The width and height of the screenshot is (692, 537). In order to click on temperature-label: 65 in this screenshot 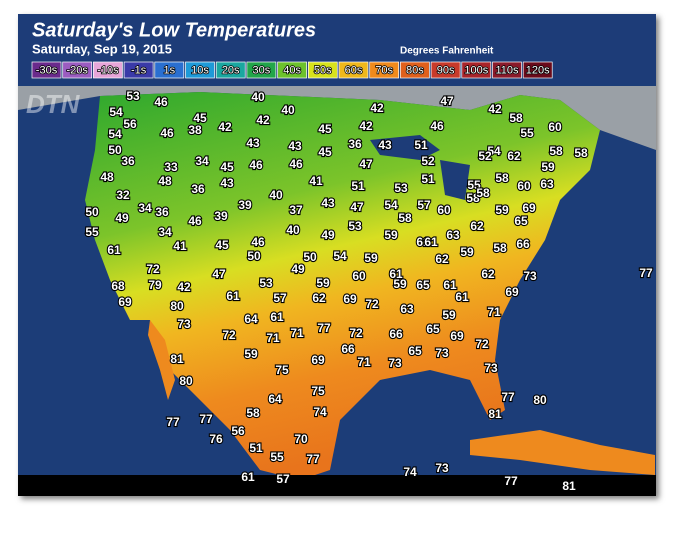, I will do `click(415, 351)`.